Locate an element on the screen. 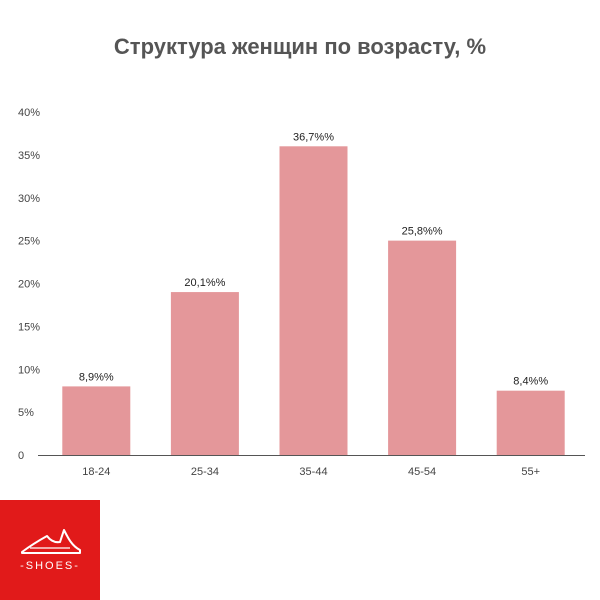 Image resolution: width=600 pixels, height=600 pixels. bar-55+ is located at coordinates (530, 422).